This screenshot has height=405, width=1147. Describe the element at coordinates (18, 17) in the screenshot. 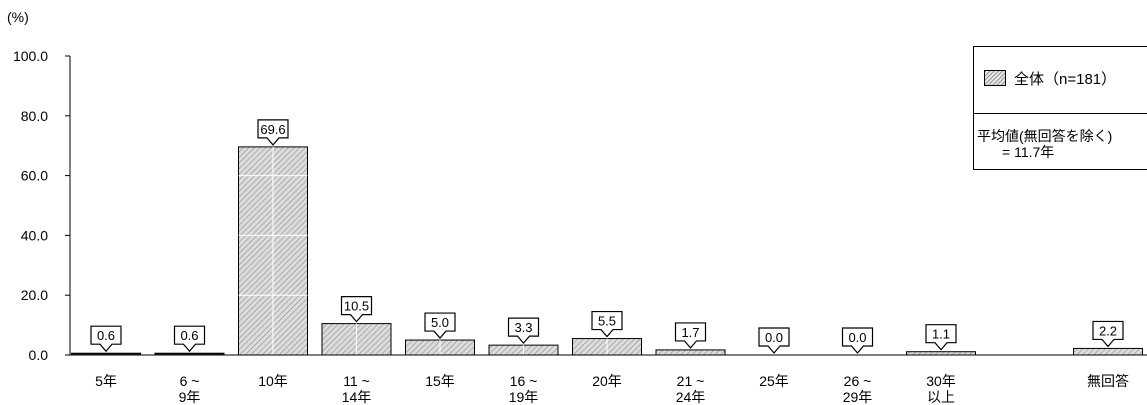

I see `y-axis-unit-label: (%)` at that location.